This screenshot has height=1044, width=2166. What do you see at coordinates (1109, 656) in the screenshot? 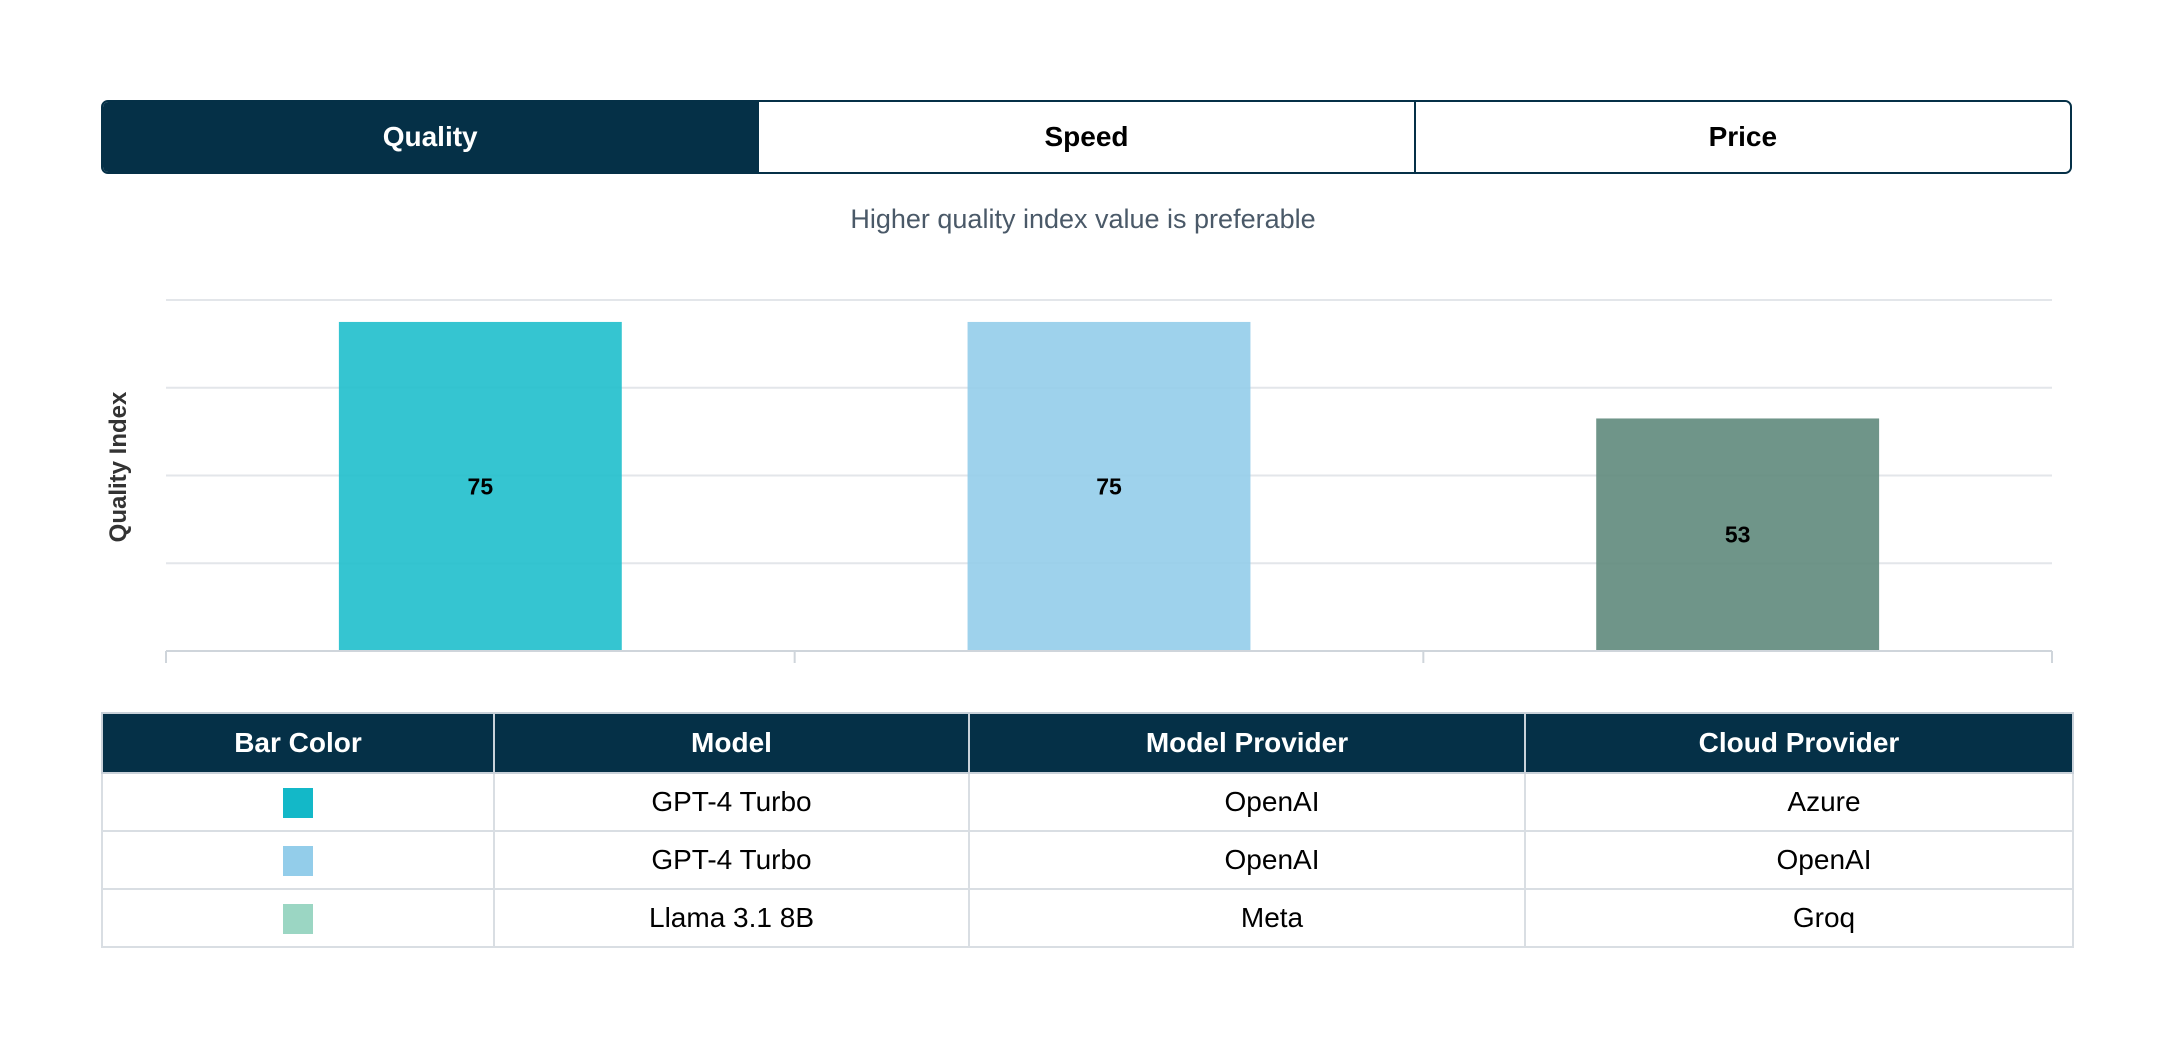
I see `x-axis` at bounding box center [1109, 656].